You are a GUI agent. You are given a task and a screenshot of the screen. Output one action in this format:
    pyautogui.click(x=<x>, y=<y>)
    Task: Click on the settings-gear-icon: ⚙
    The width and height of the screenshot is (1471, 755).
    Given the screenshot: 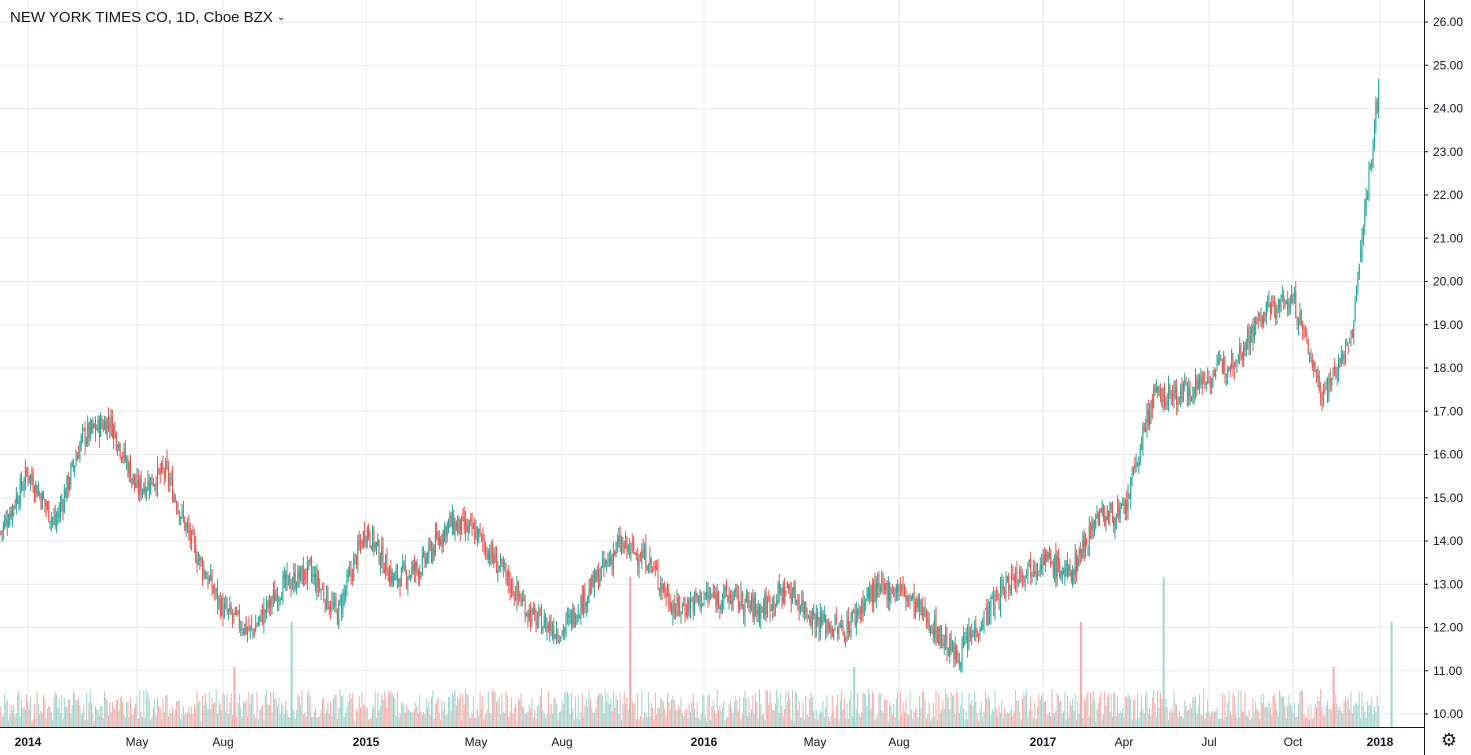 What is the action you would take?
    pyautogui.click(x=1449, y=740)
    